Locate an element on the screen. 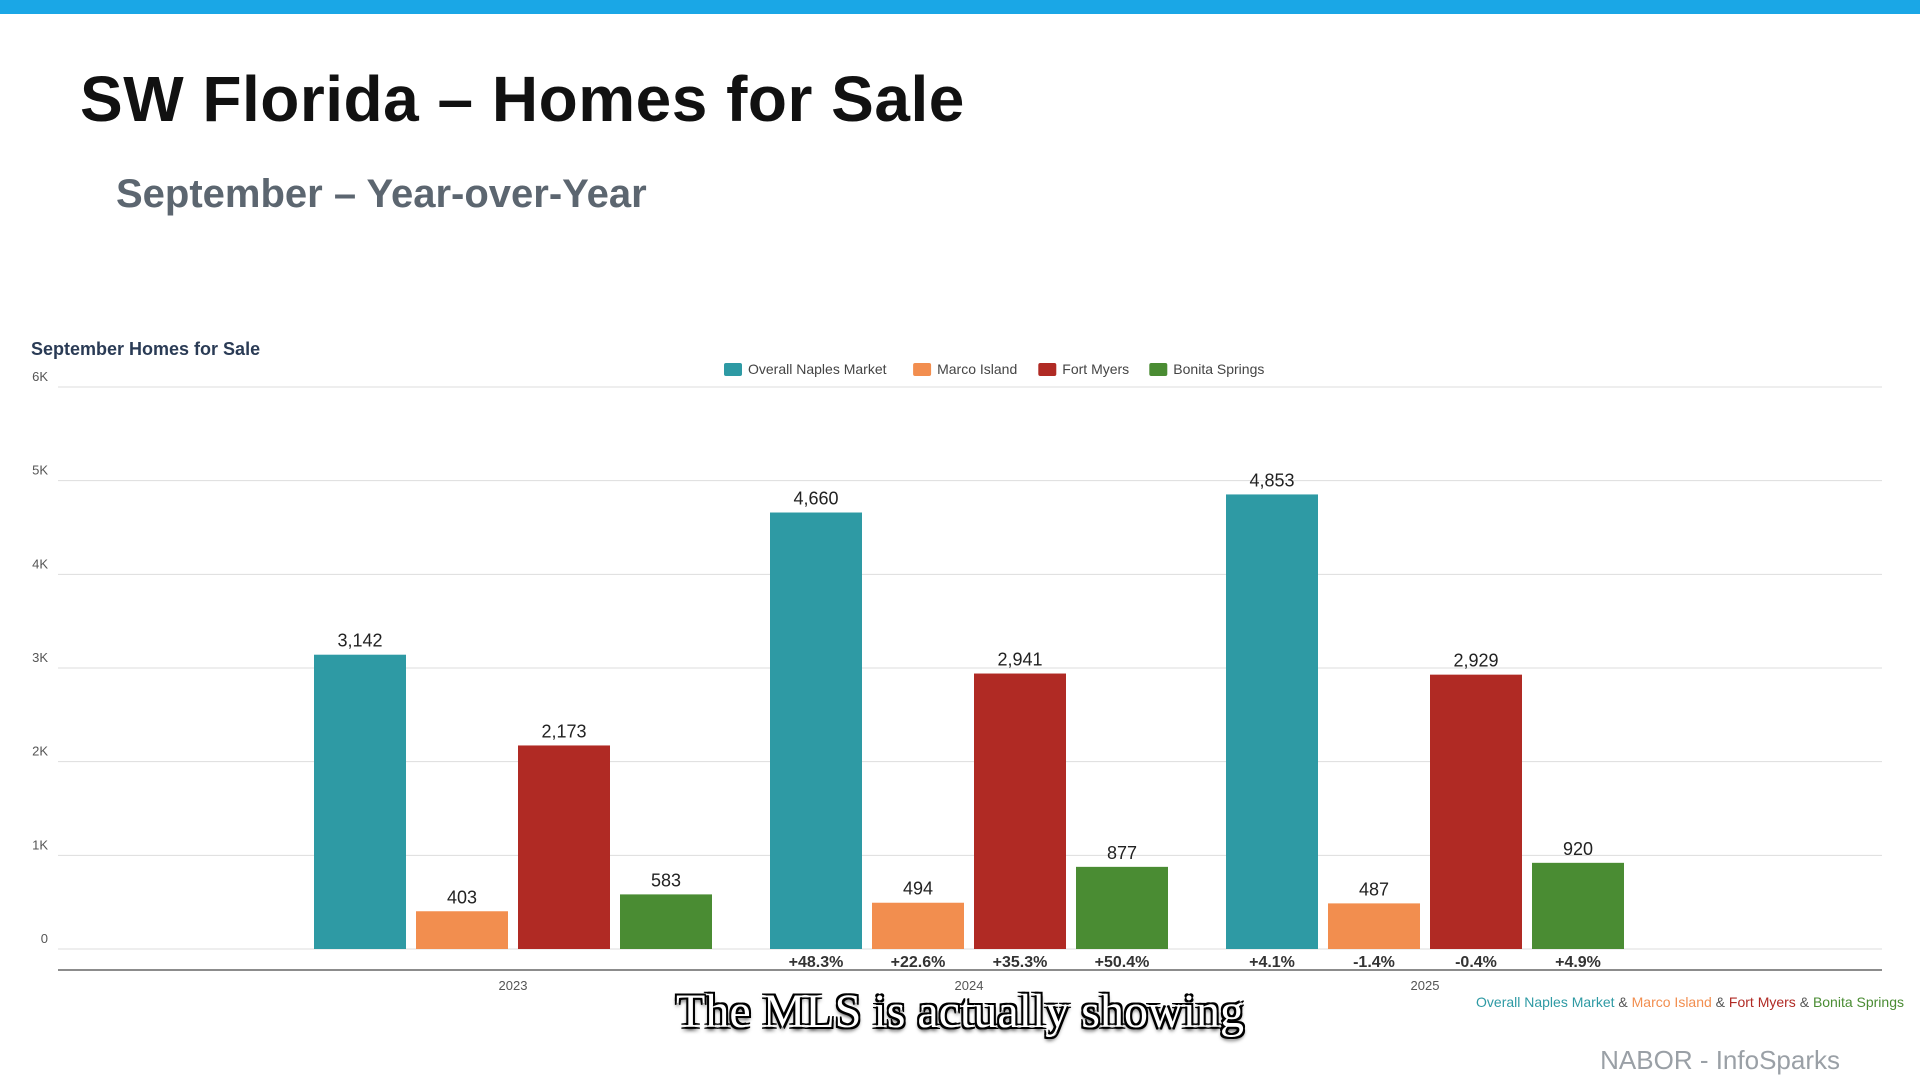 The height and width of the screenshot is (1080, 1920). legend-label-2: Fort Myers is located at coordinates (1095, 369).